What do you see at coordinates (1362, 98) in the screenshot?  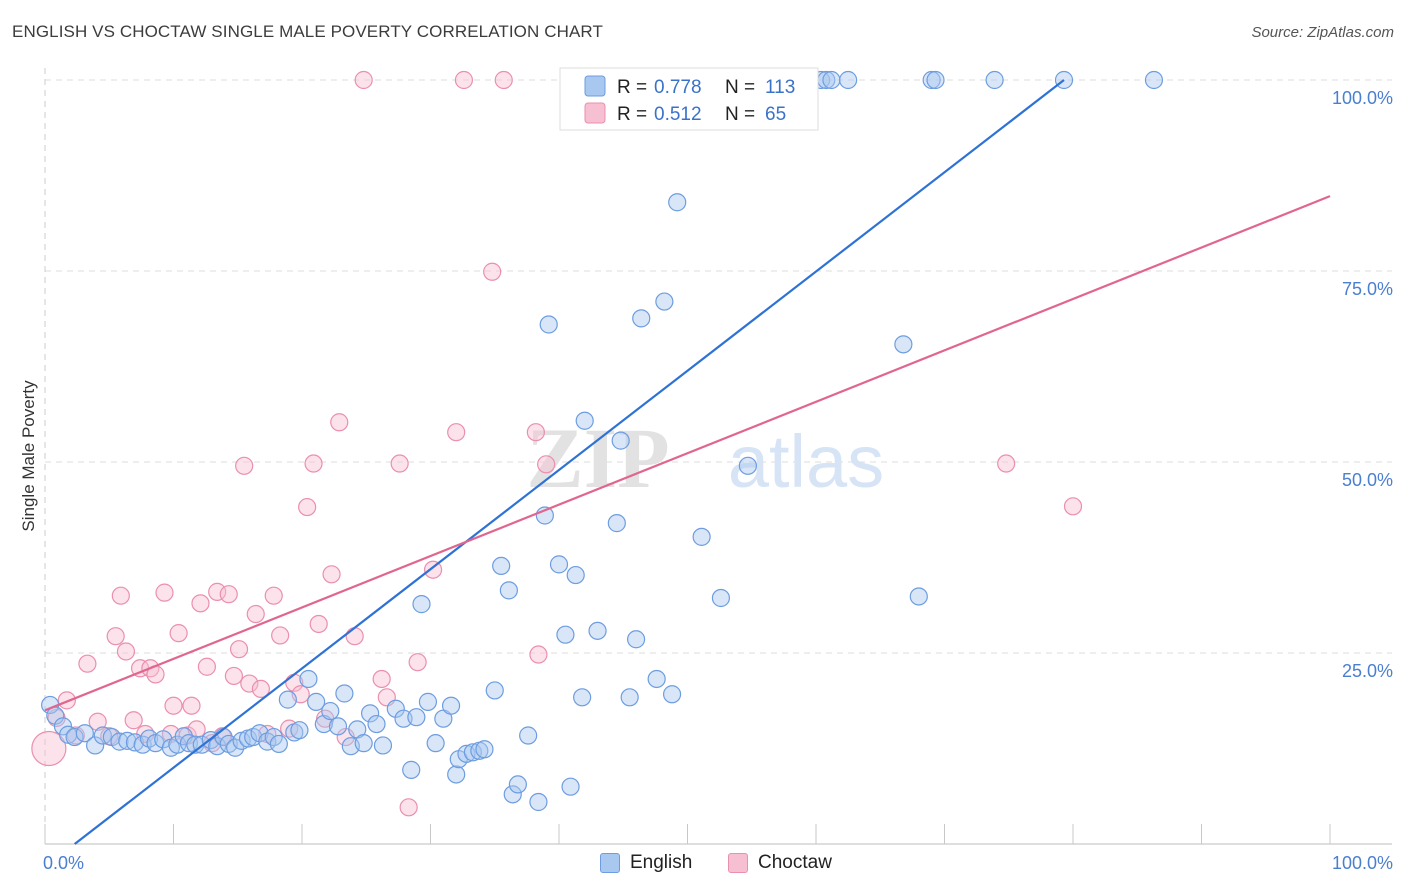 I see `y-tick-label: 100.0%` at bounding box center [1362, 98].